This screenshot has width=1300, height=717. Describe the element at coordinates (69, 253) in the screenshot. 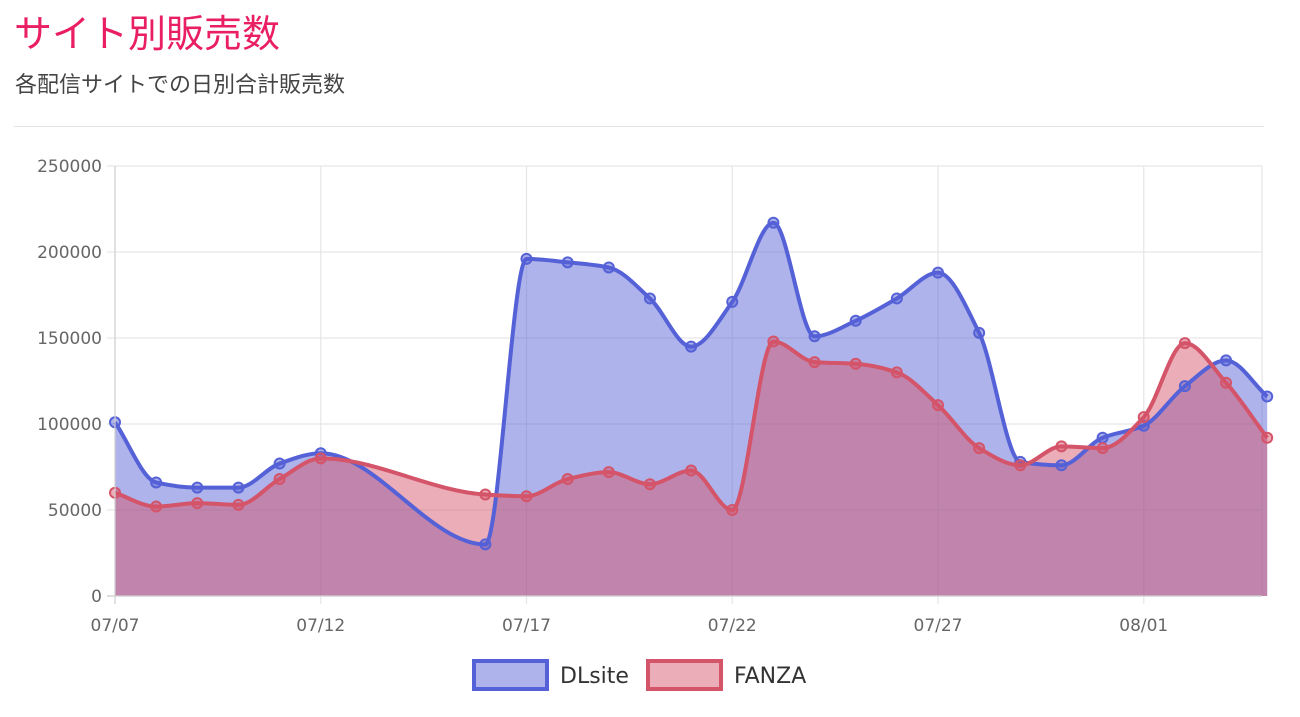

I see `y-tick-label: 200000` at that location.